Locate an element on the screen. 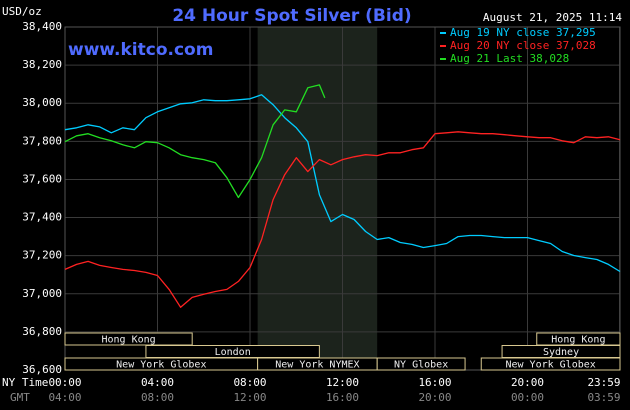  x-tick-label: 23:59 is located at coordinates (603, 382).